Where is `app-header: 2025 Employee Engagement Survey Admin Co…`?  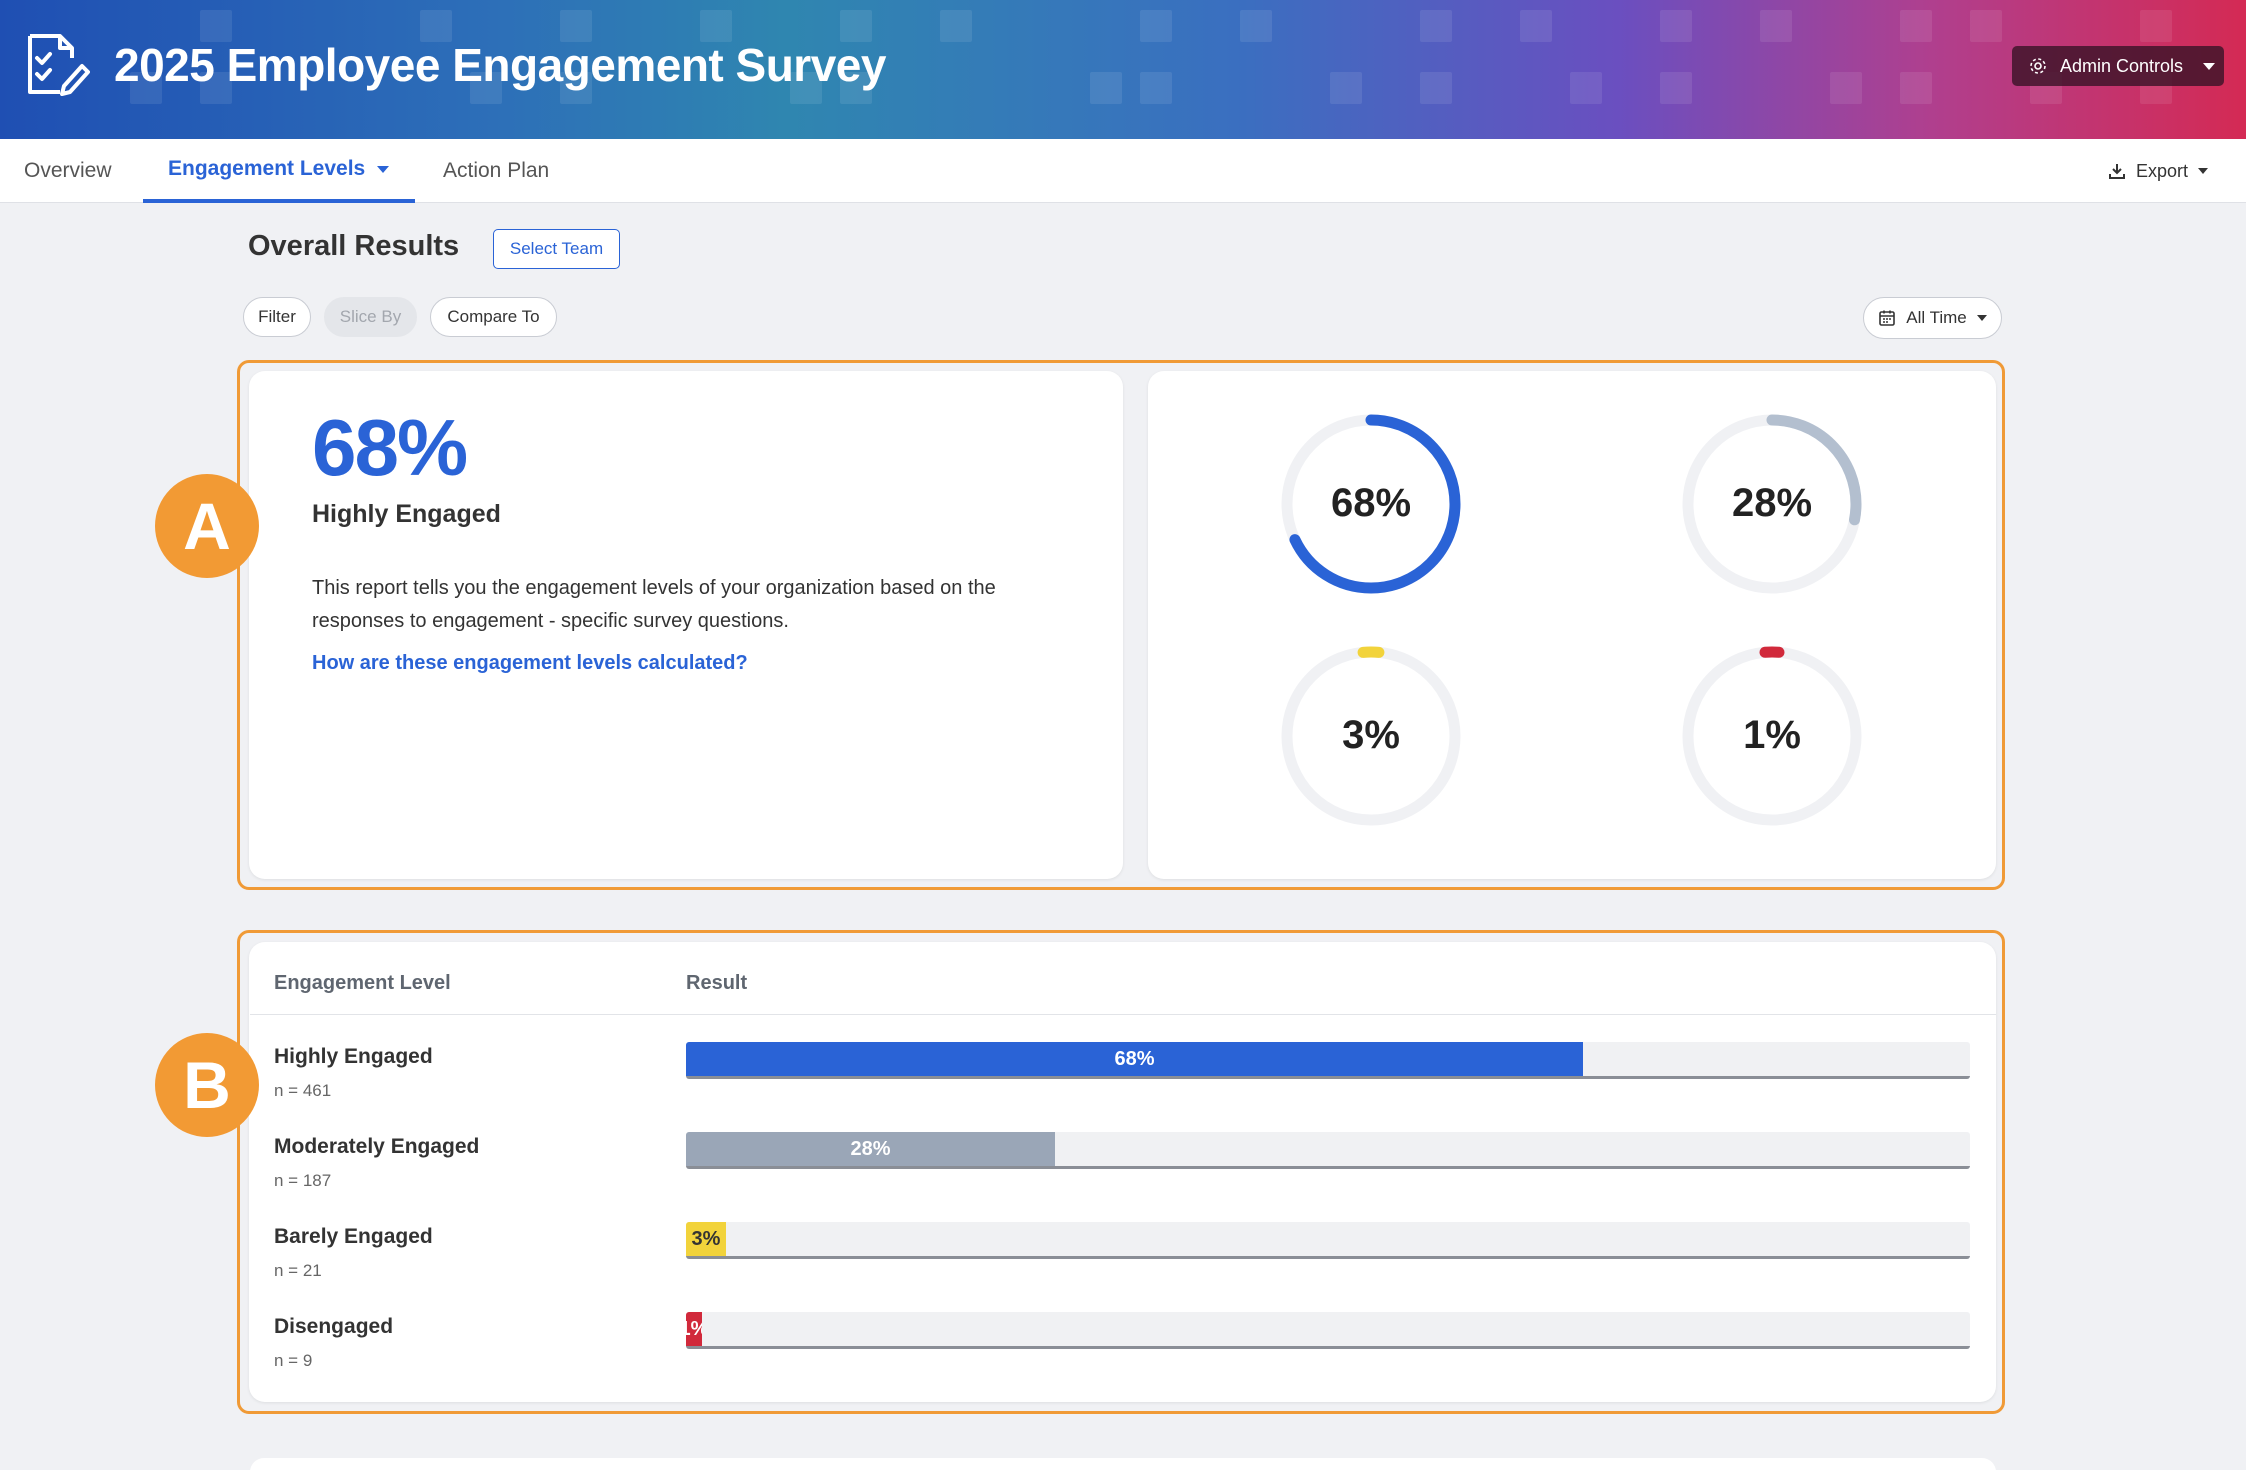
app-header: 2025 Employee Engagement Survey Admin Co… is located at coordinates (1123, 69).